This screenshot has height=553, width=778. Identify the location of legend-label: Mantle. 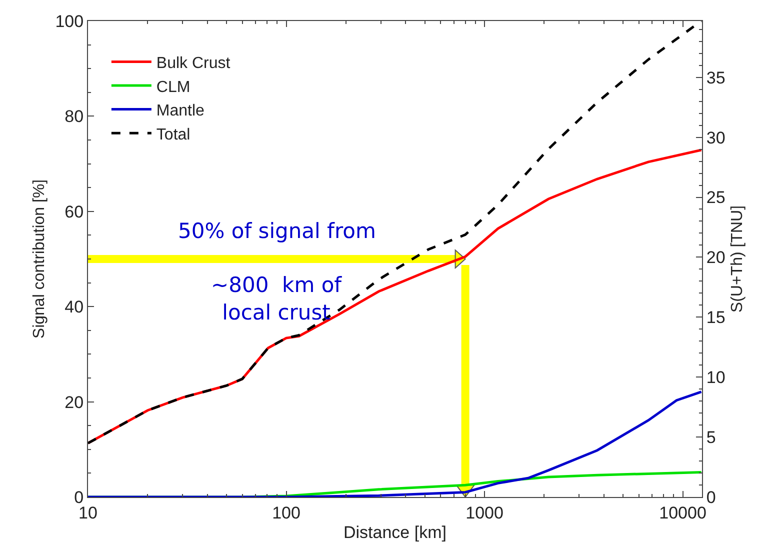
(180, 111).